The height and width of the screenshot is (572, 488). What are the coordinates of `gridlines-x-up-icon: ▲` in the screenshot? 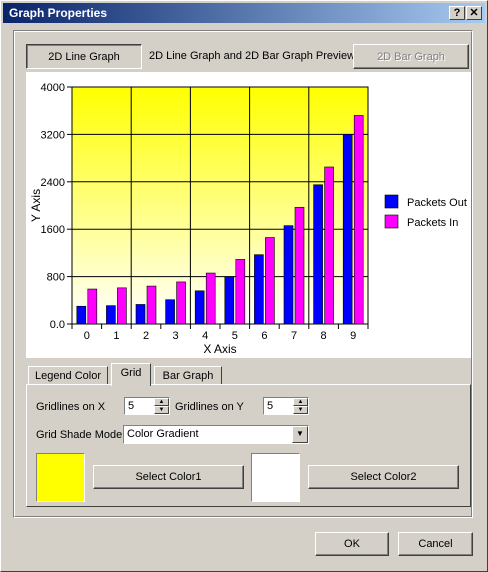 It's located at (161, 402).